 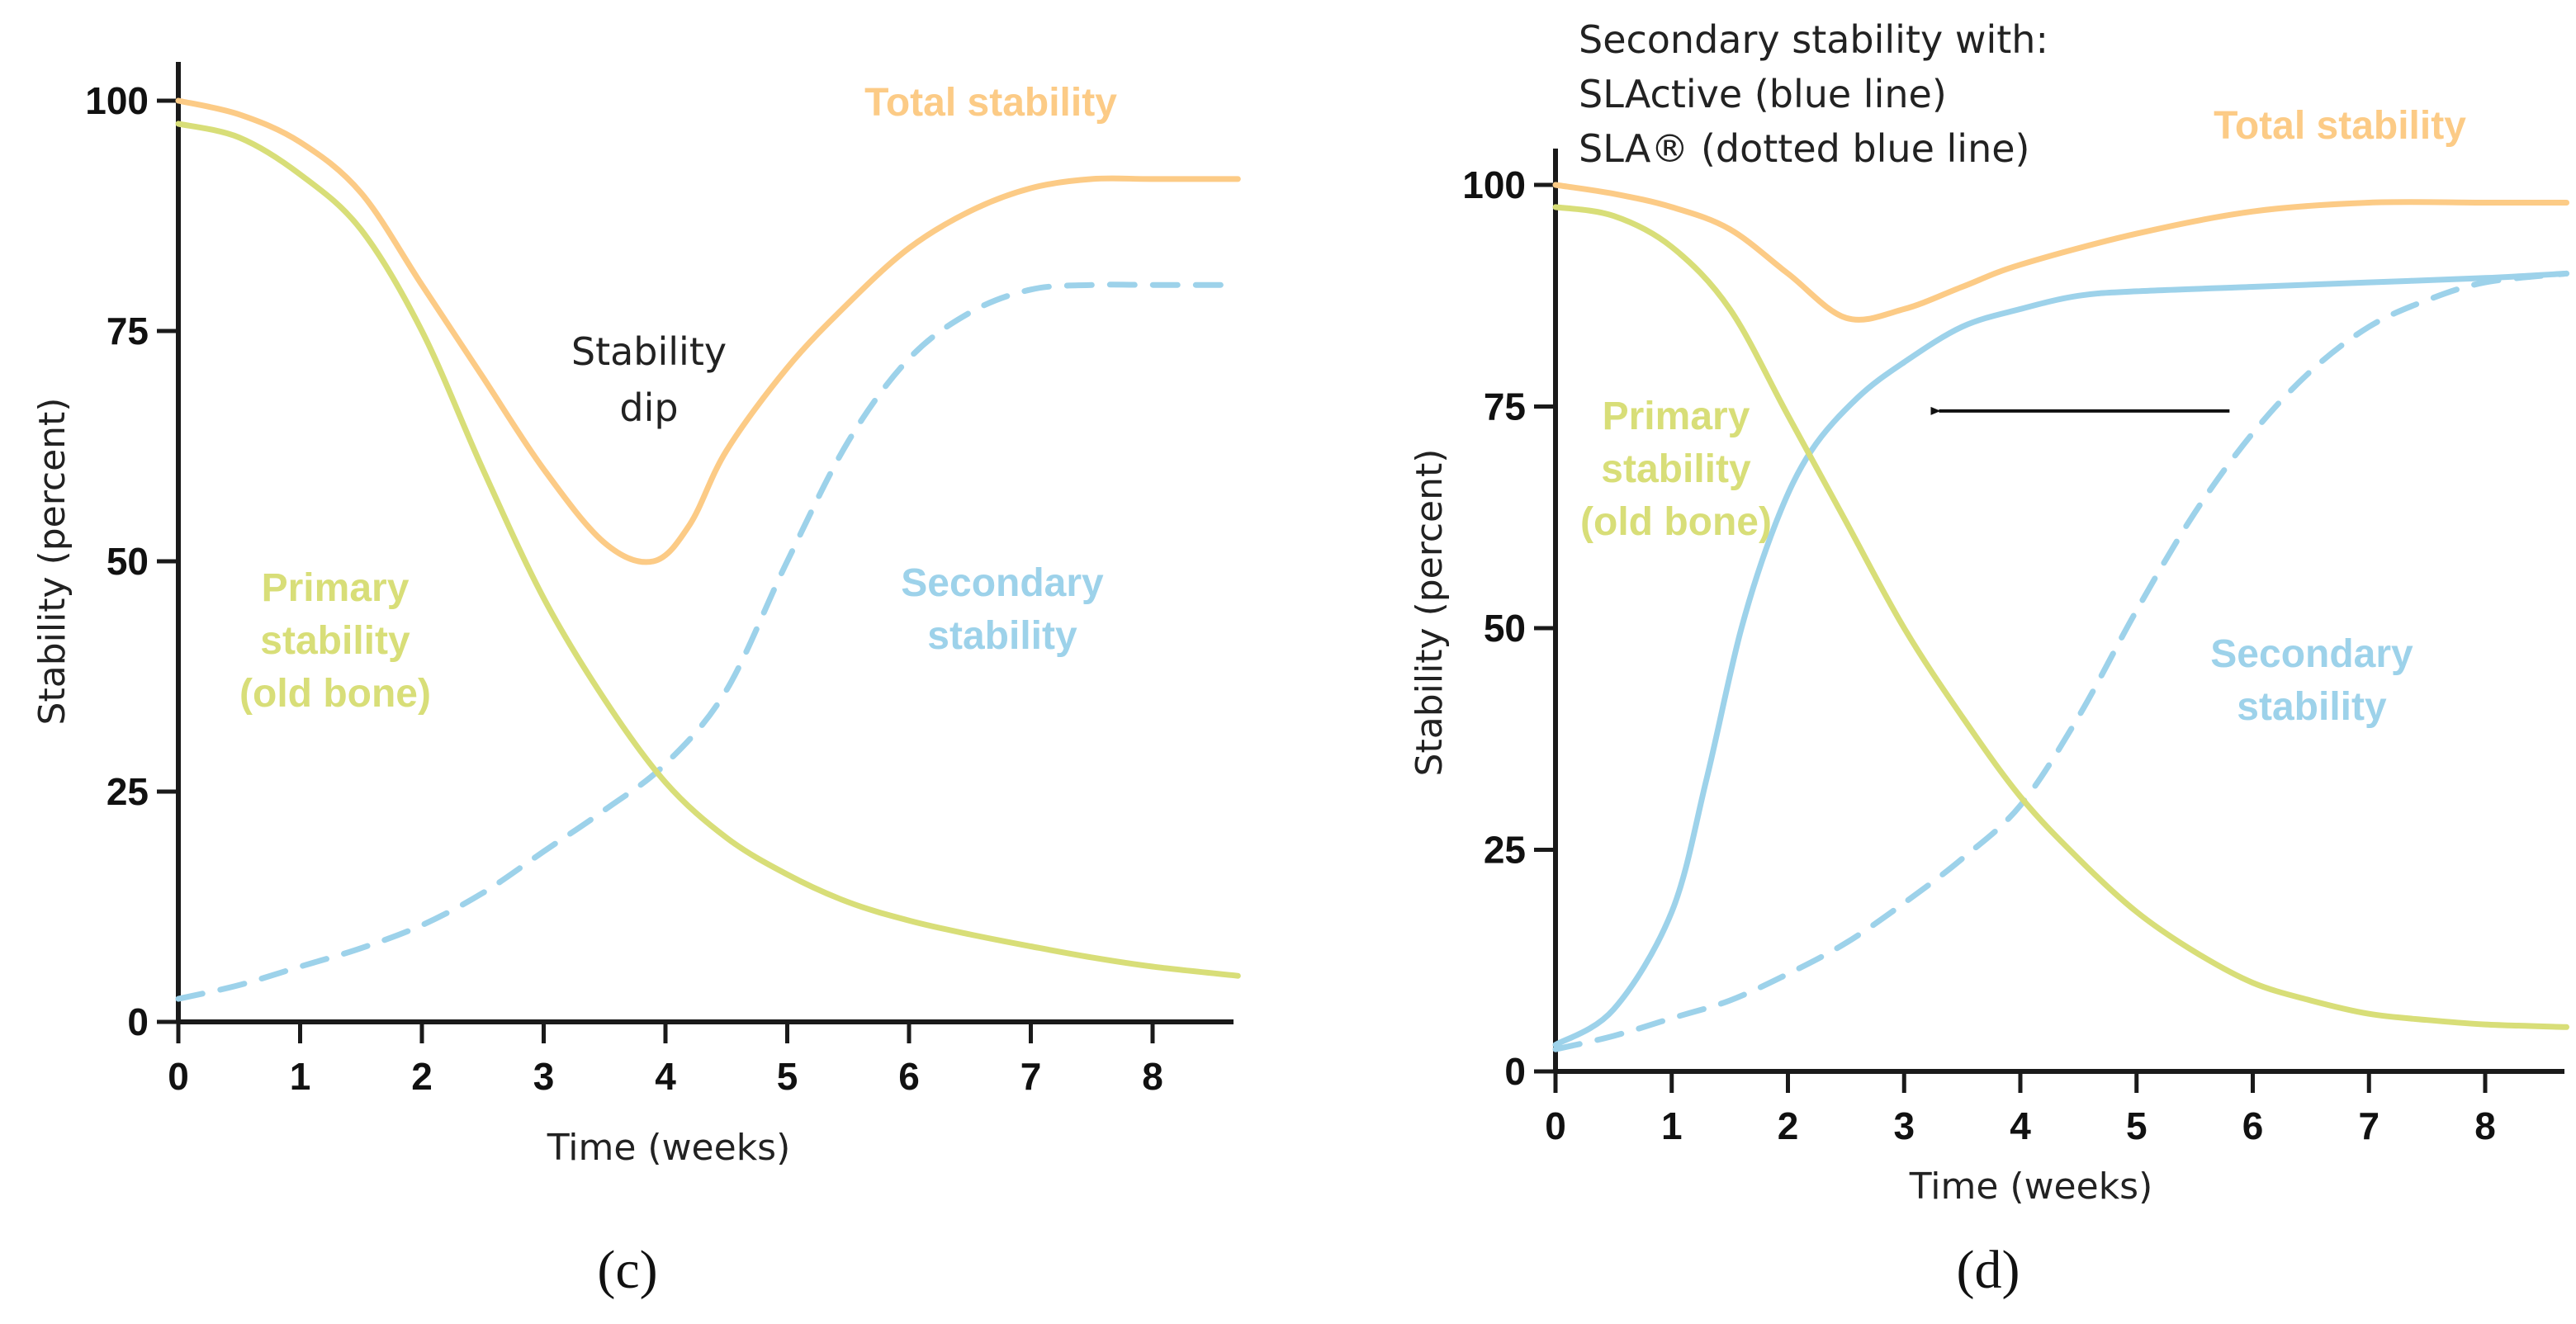 I want to click on panel-title-line: SLA® (dotted blue line), so click(x=1804, y=148).